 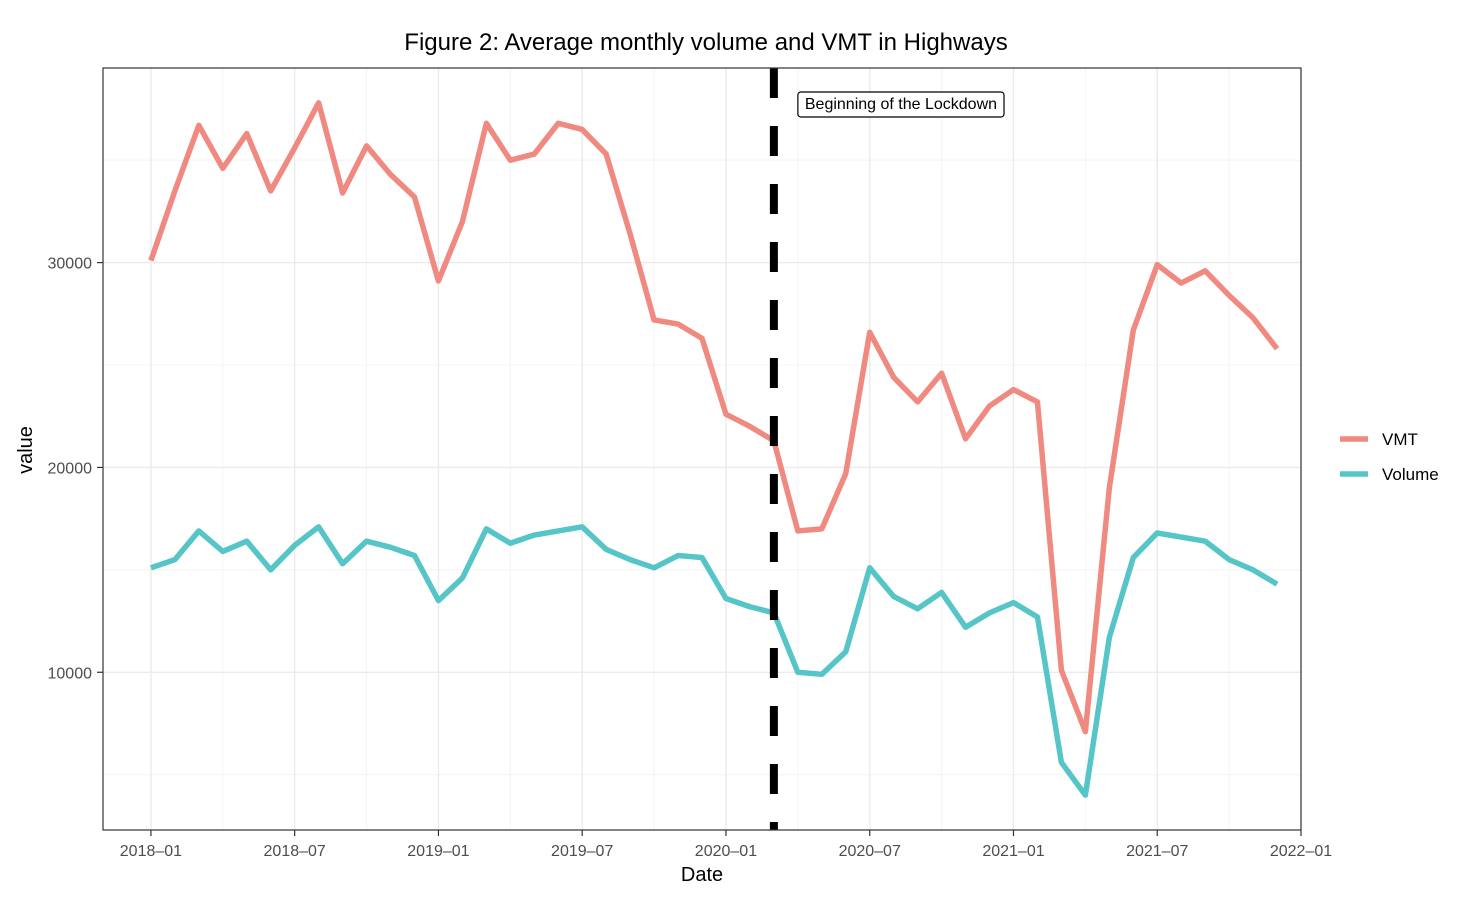 I want to click on annotation-label: Beginning of the Lockdown, so click(x=901, y=104).